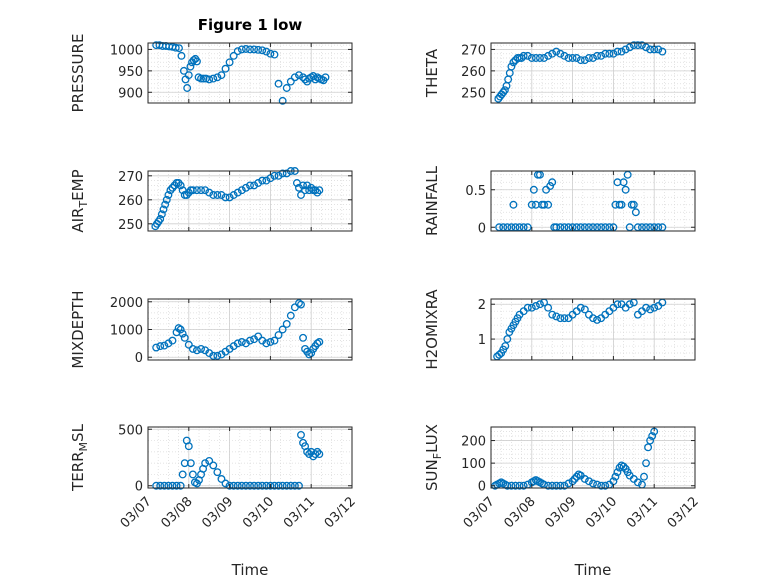 This screenshot has height=583, width=778. What do you see at coordinates (473, 72) in the screenshot?
I see `theta-ytick-label: 260` at bounding box center [473, 72].